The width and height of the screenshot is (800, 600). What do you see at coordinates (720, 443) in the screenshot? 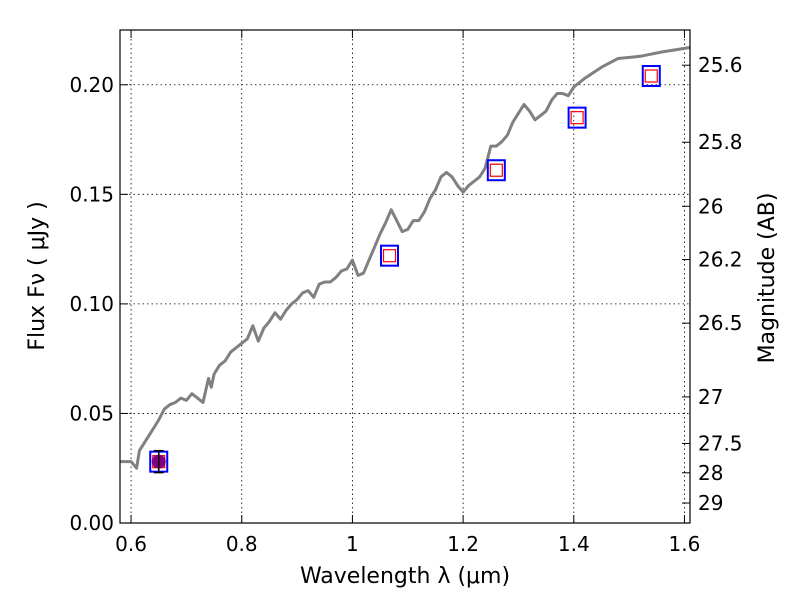
I see `y2-tick-label: 27.5` at bounding box center [720, 443].